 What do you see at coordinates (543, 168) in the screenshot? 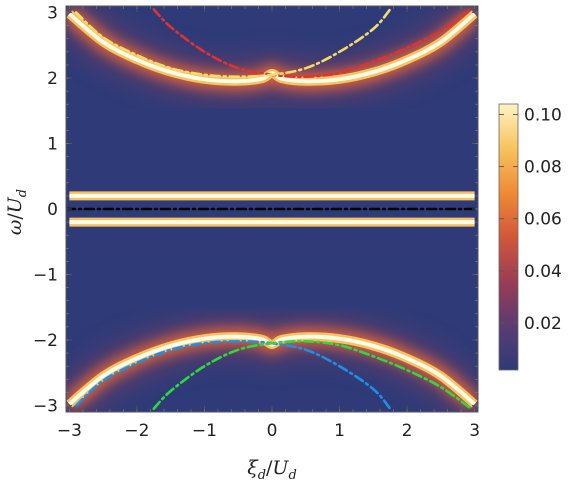
I see `colorbar-tick-label: 0.08` at bounding box center [543, 168].